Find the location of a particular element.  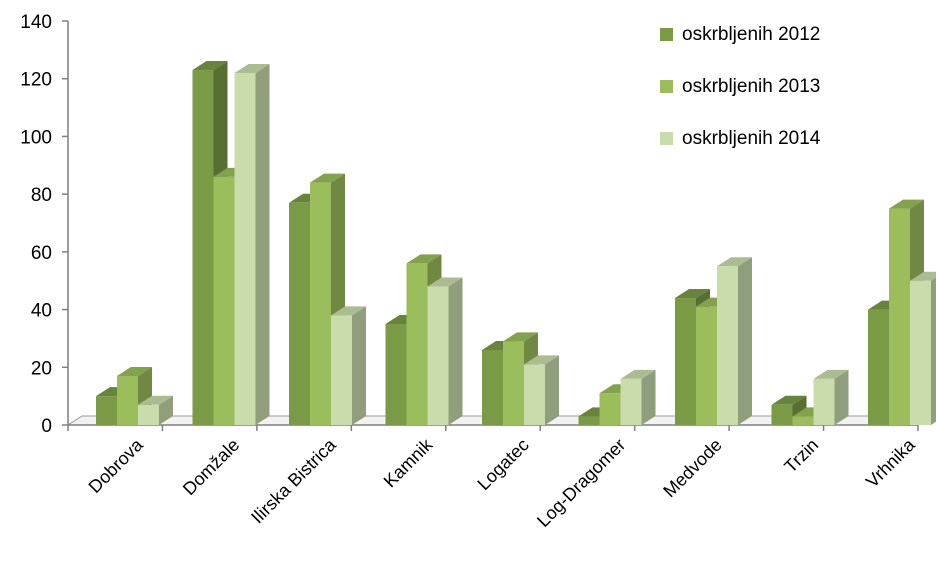

y-tick-label: 100 is located at coordinates (36, 137).